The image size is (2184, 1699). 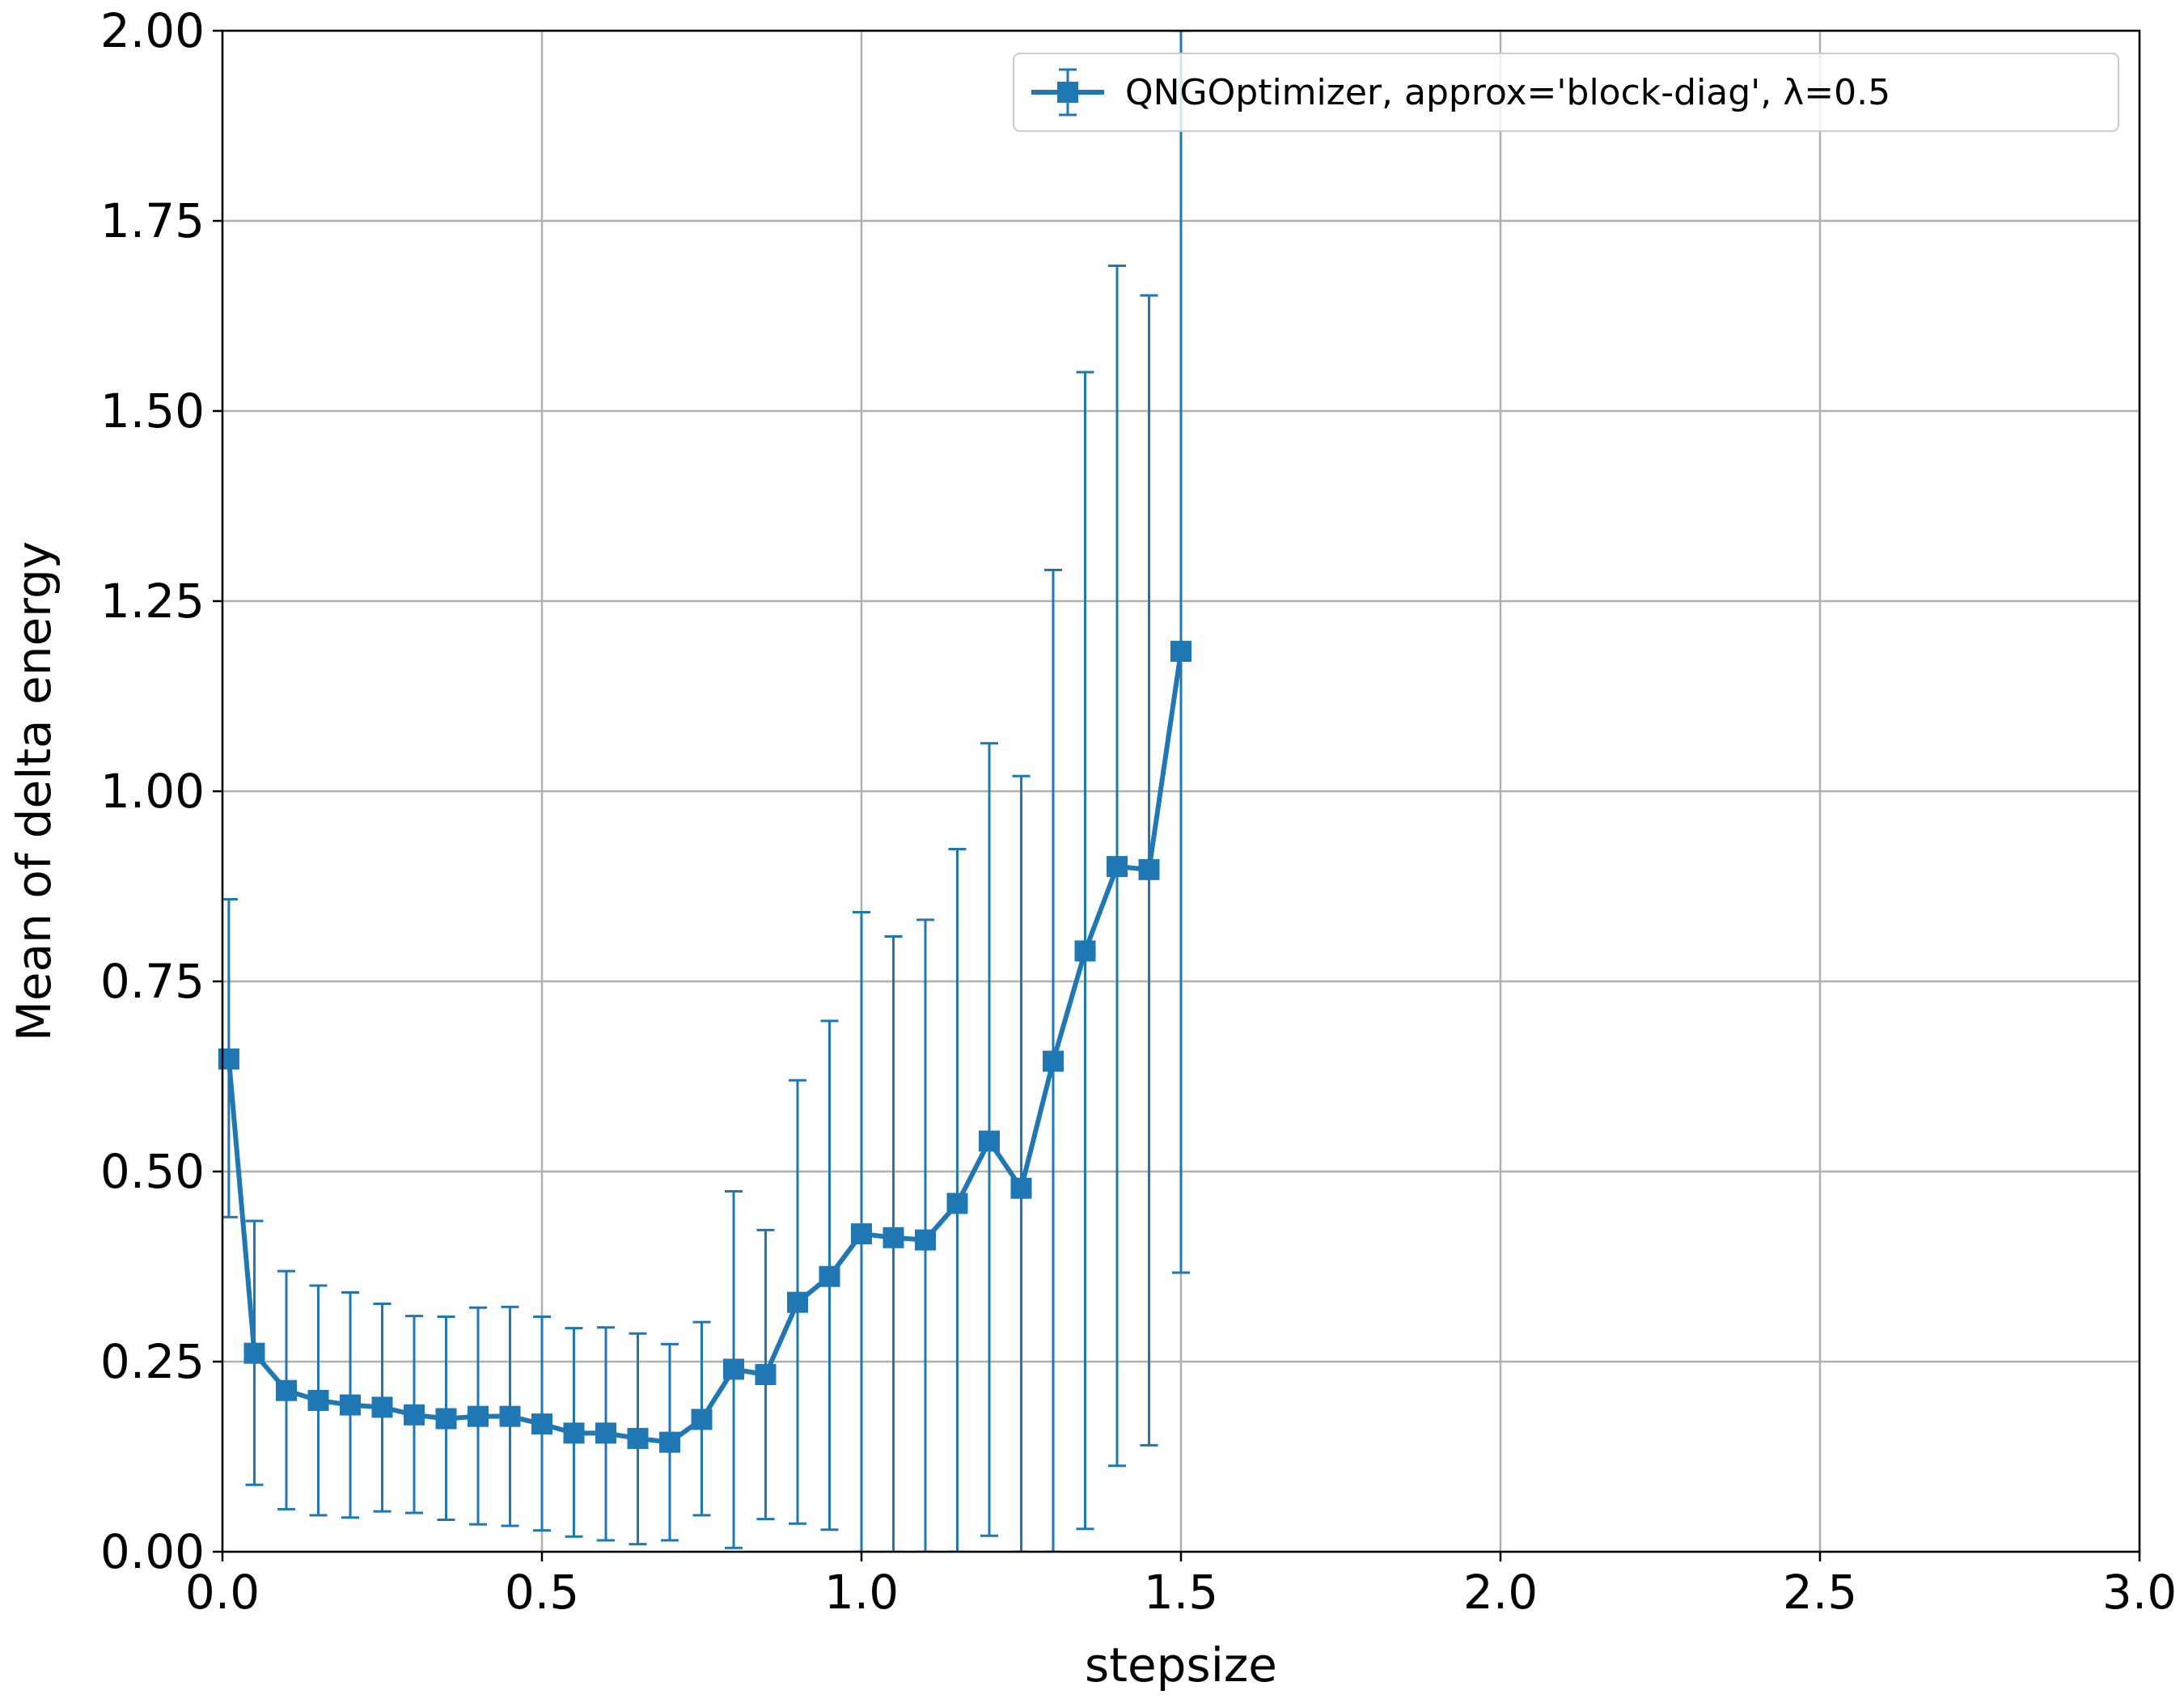 What do you see at coordinates (152, 791) in the screenshot?
I see `y-tick-label: 1.00` at bounding box center [152, 791].